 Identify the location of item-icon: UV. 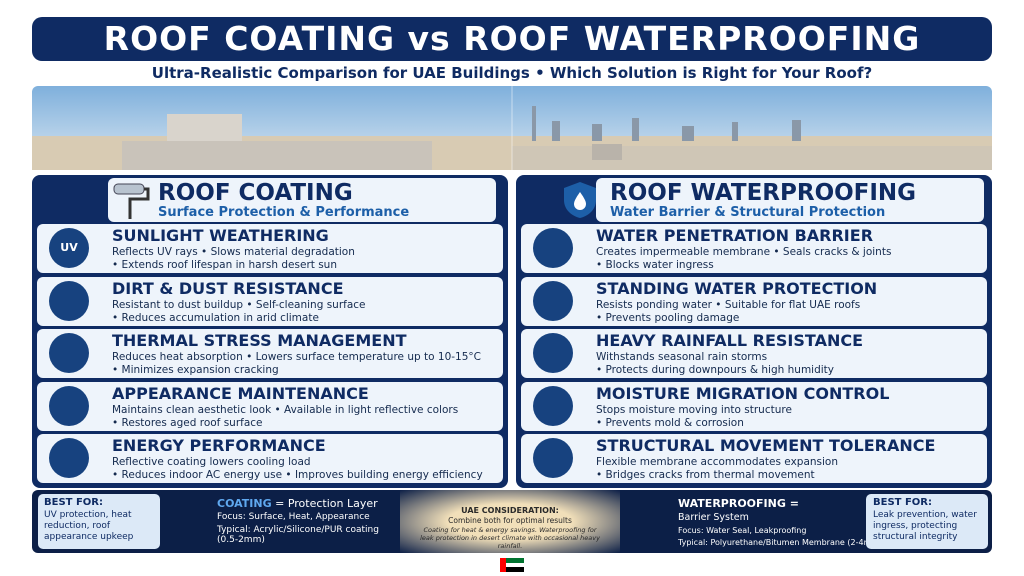
(69, 248).